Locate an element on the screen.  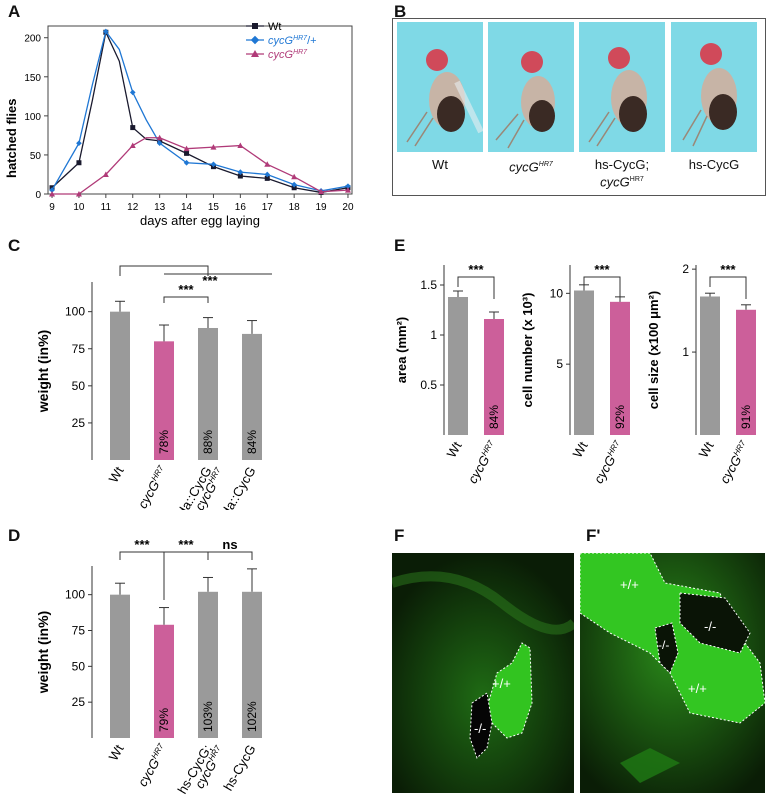
y-tick-label: 2 is located at coordinates (685, 269).